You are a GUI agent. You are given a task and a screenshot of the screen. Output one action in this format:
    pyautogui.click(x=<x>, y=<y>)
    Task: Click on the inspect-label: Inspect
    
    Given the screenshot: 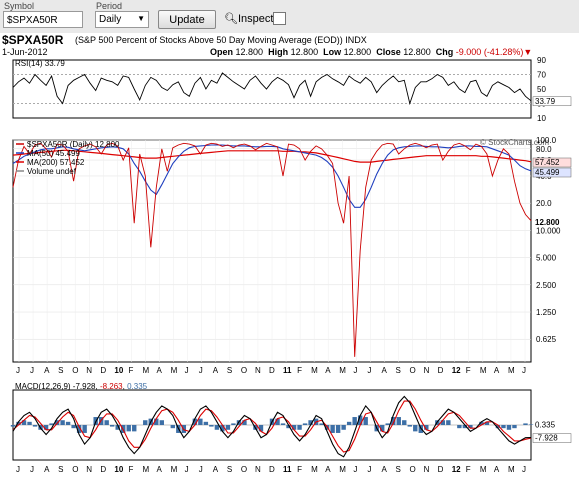 What is the action you would take?
    pyautogui.click(x=255, y=19)
    